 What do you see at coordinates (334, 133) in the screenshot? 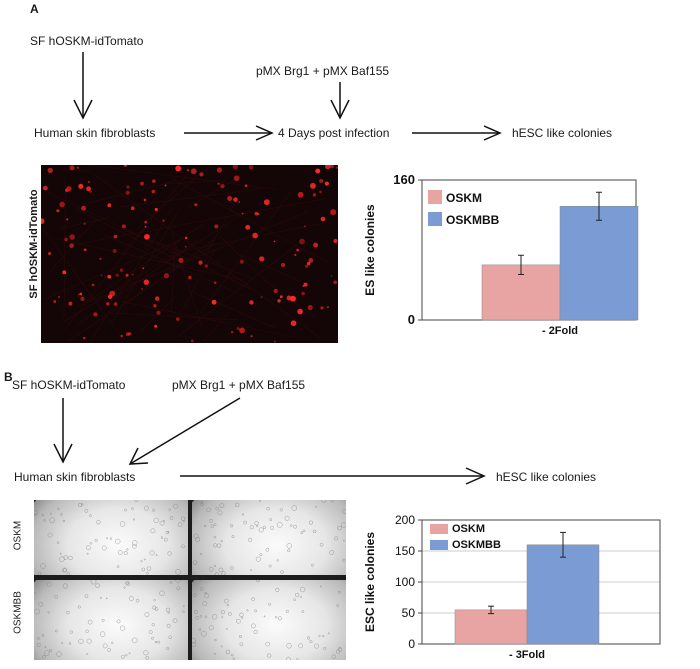
I see `panel-a-step-2: 4 Days post infection` at bounding box center [334, 133].